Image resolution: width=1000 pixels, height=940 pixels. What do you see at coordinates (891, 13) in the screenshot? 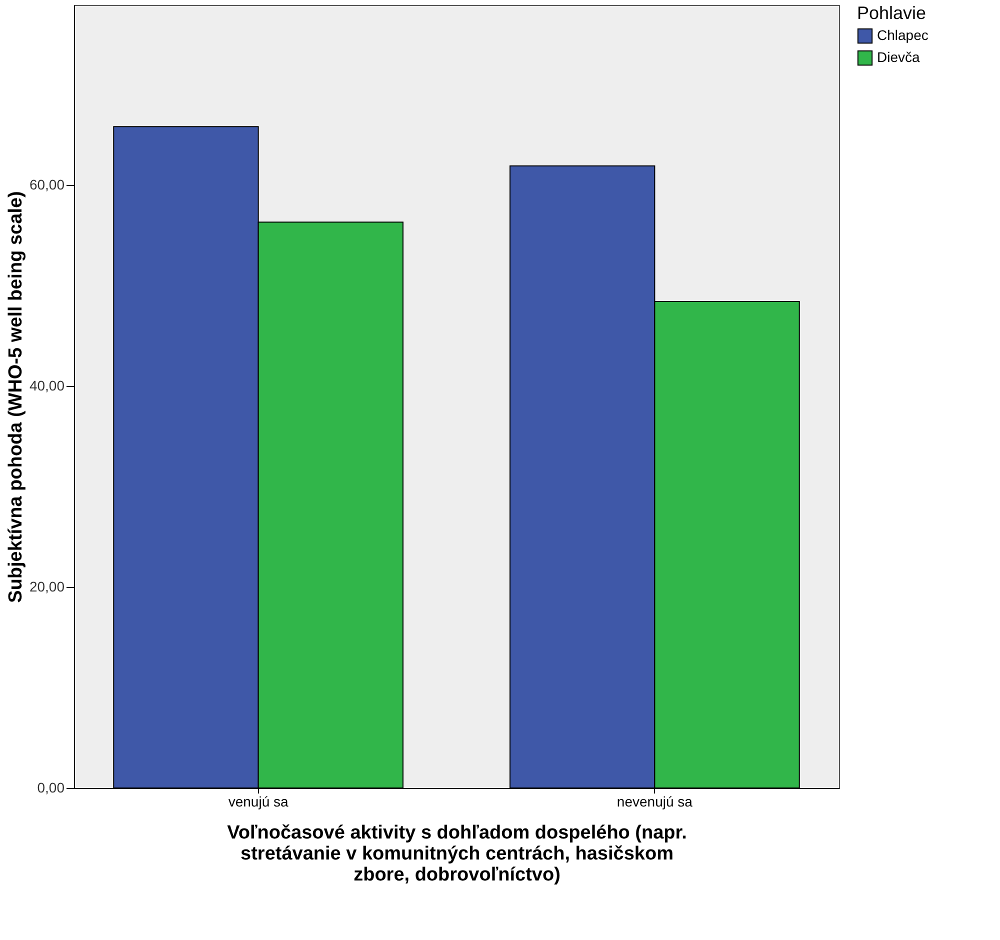
I see `legend-title: Pohlavie` at bounding box center [891, 13].